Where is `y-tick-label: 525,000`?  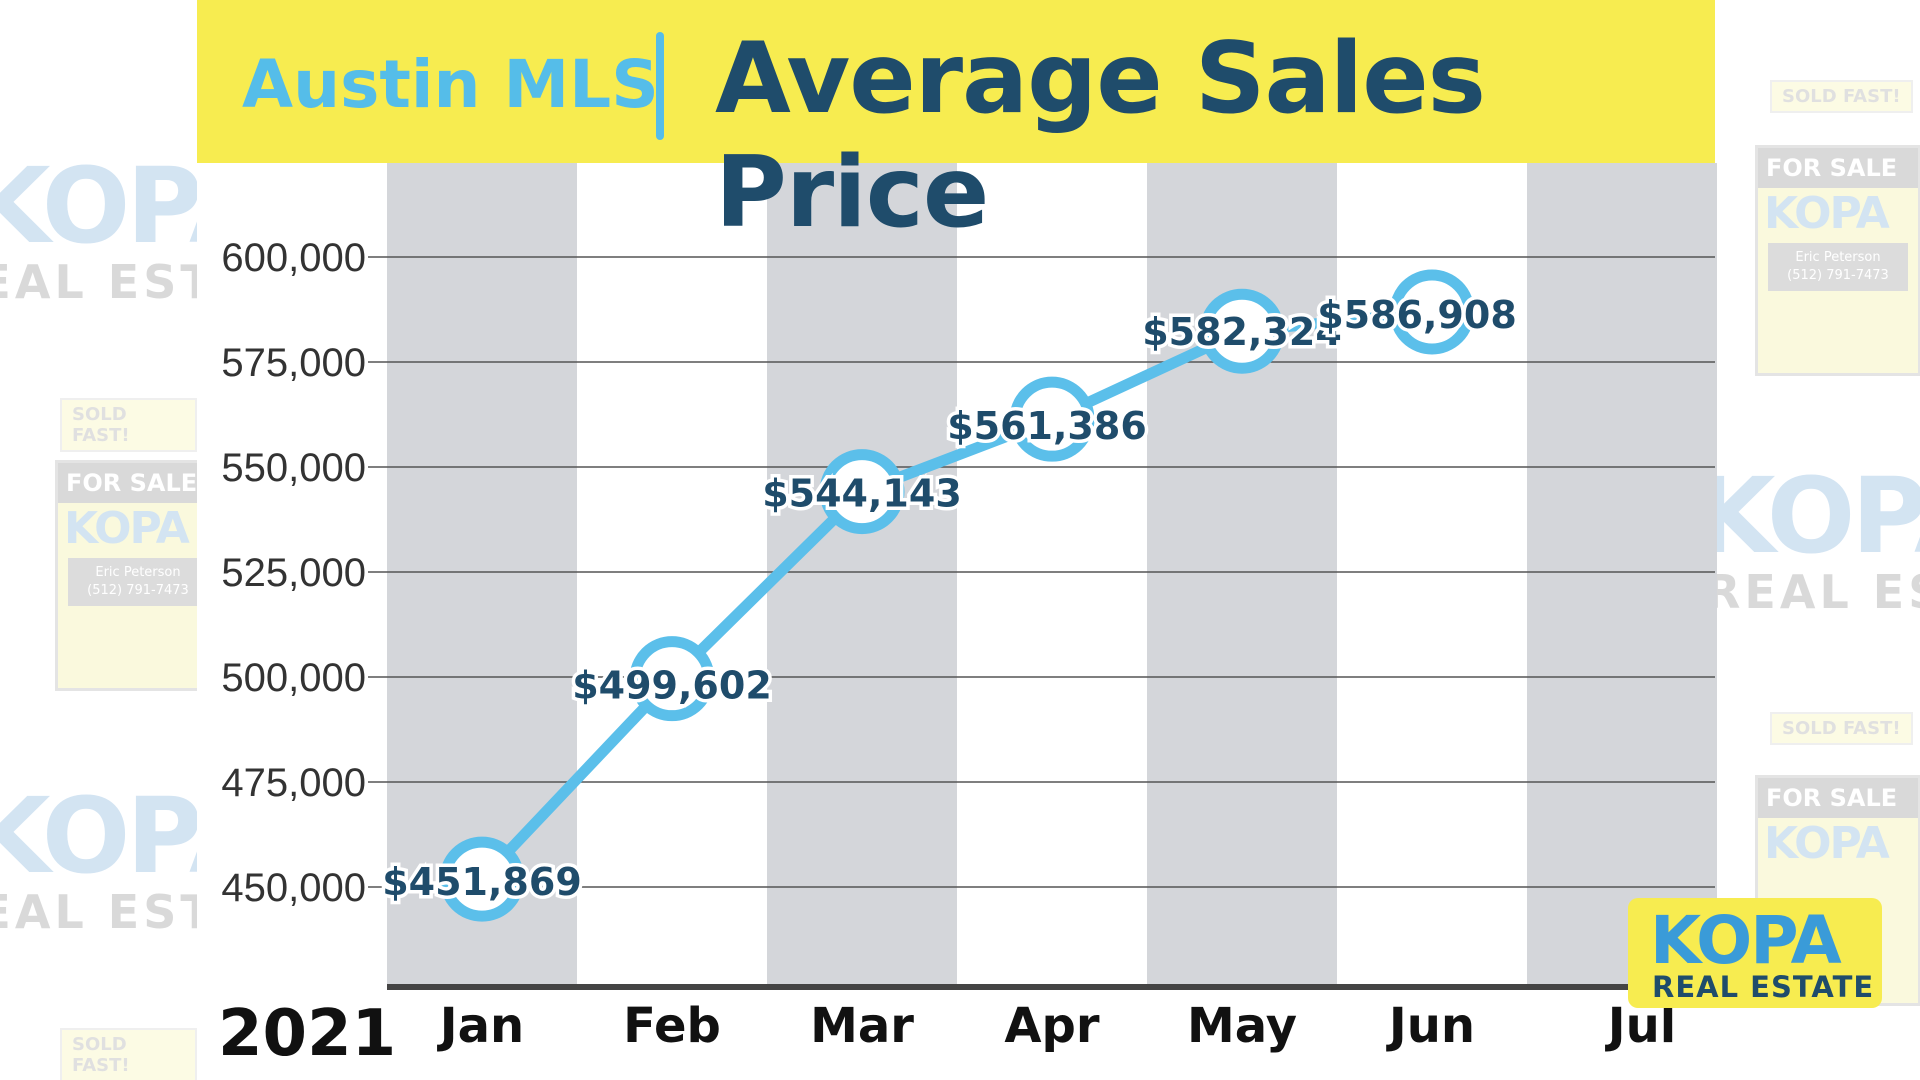 y-tick-label: 525,000 is located at coordinates (293, 573).